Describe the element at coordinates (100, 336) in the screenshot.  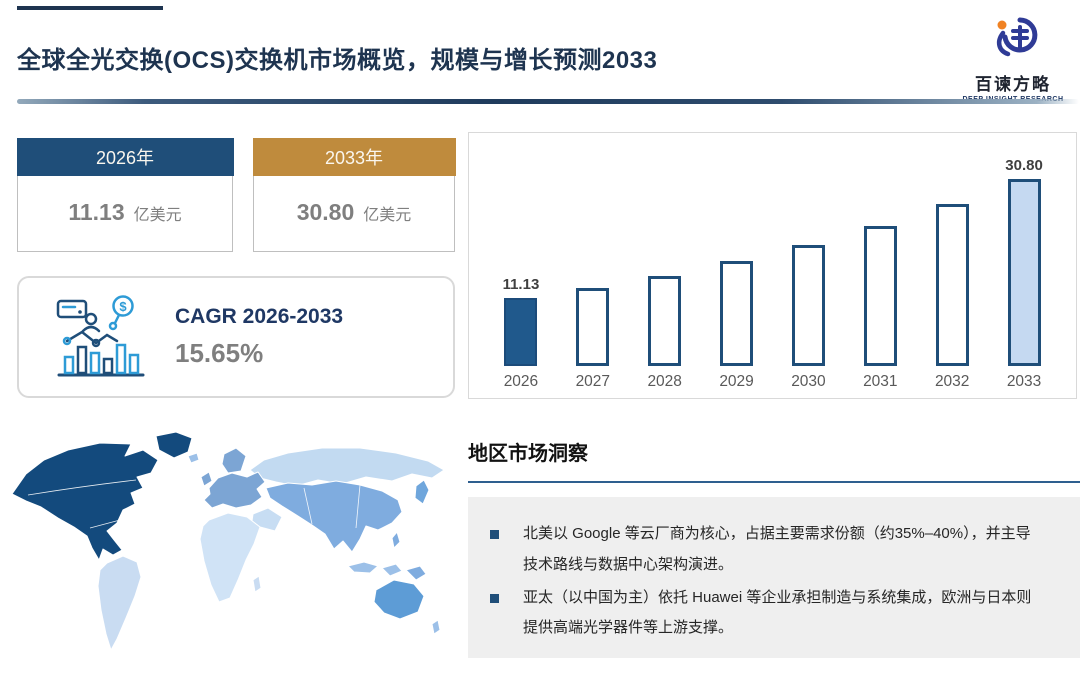
I see `growth-chart-icon: $` at that location.